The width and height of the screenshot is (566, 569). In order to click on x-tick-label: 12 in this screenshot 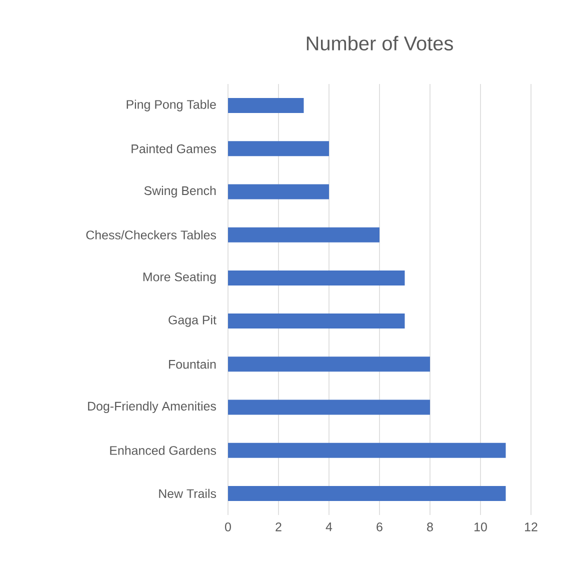, I will do `click(531, 527)`.